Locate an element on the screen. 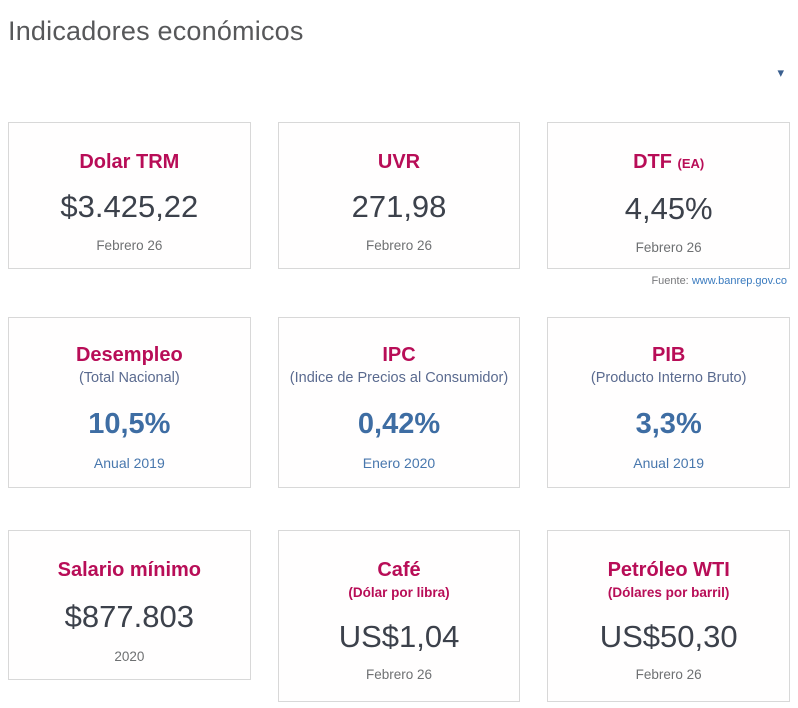  indicator-card-salario-minimo: Salario mínimo $877.803 2020 is located at coordinates (129, 605).